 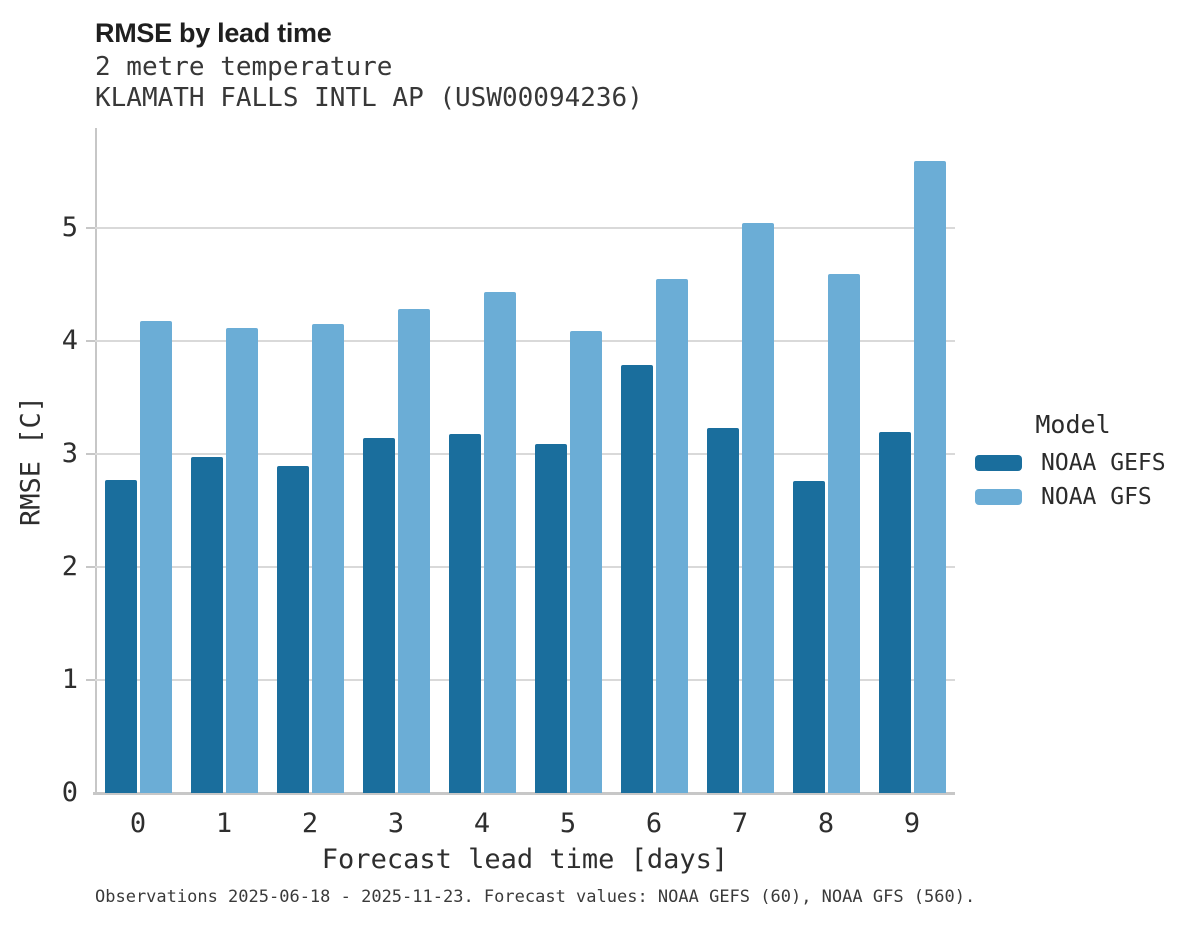 I want to click on y-axis-spine, so click(x=96, y=460).